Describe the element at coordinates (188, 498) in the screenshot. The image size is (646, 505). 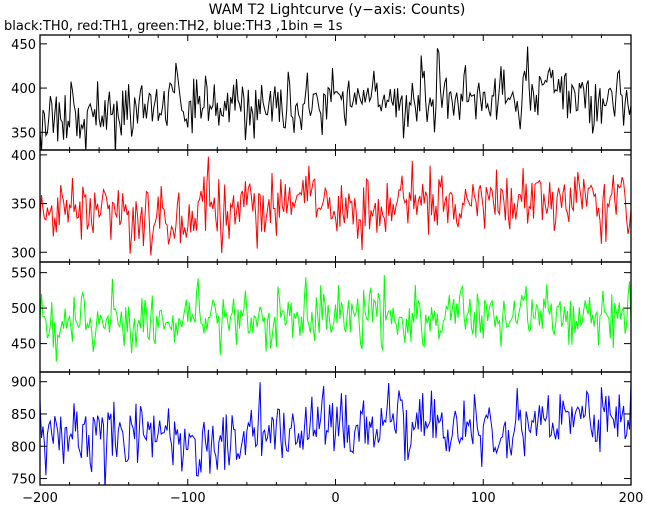
I see `x-tick-label: −100` at that location.